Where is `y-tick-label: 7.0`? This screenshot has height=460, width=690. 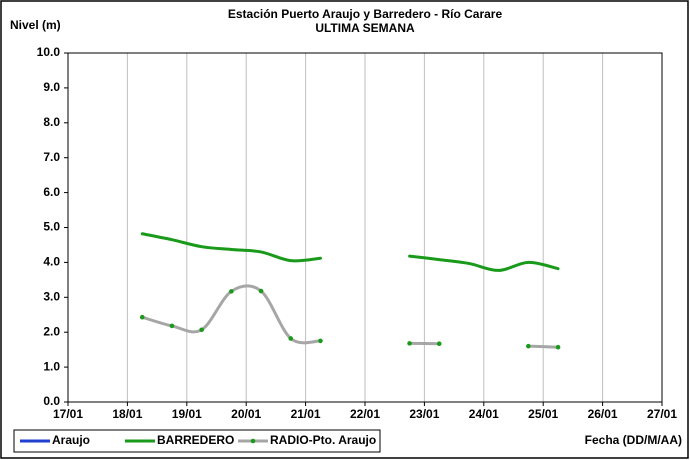
y-tick-label: 7.0 is located at coordinates (51, 157).